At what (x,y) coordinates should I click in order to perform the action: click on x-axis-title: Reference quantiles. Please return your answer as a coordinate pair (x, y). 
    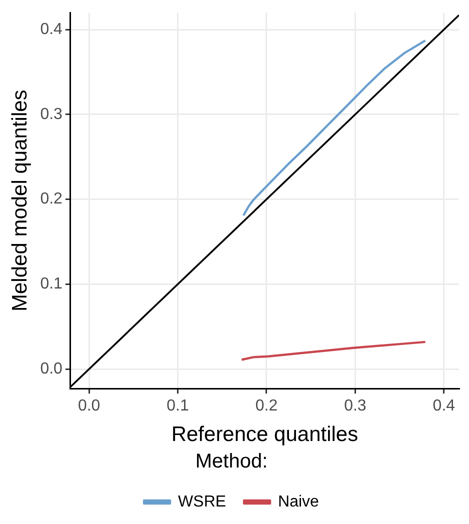
    Looking at the image, I should click on (264, 434).